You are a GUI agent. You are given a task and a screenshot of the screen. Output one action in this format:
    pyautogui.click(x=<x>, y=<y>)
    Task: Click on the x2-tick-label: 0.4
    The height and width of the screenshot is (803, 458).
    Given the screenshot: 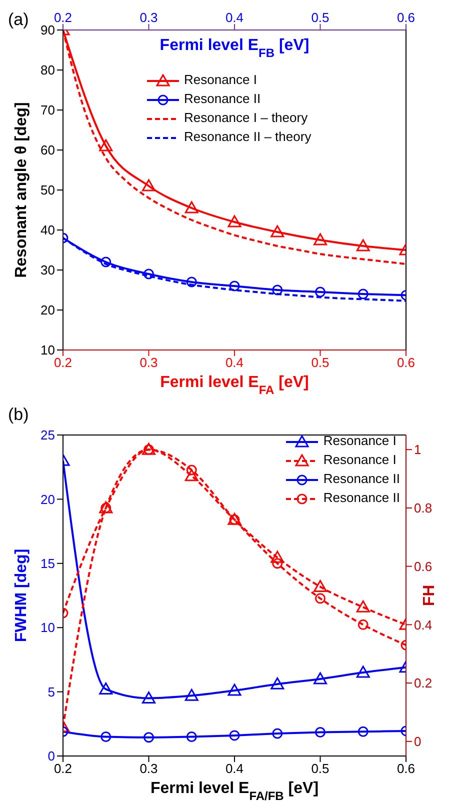 What is the action you would take?
    pyautogui.click(x=234, y=362)
    